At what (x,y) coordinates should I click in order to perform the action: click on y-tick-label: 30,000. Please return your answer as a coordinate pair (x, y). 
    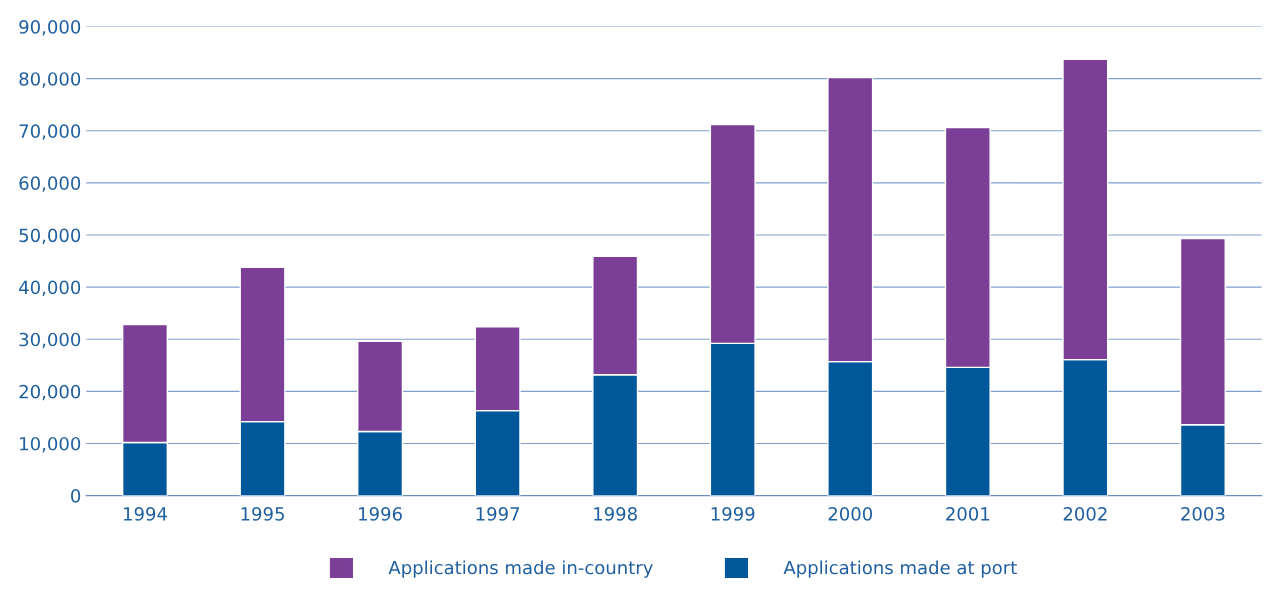
    Looking at the image, I should click on (50, 340).